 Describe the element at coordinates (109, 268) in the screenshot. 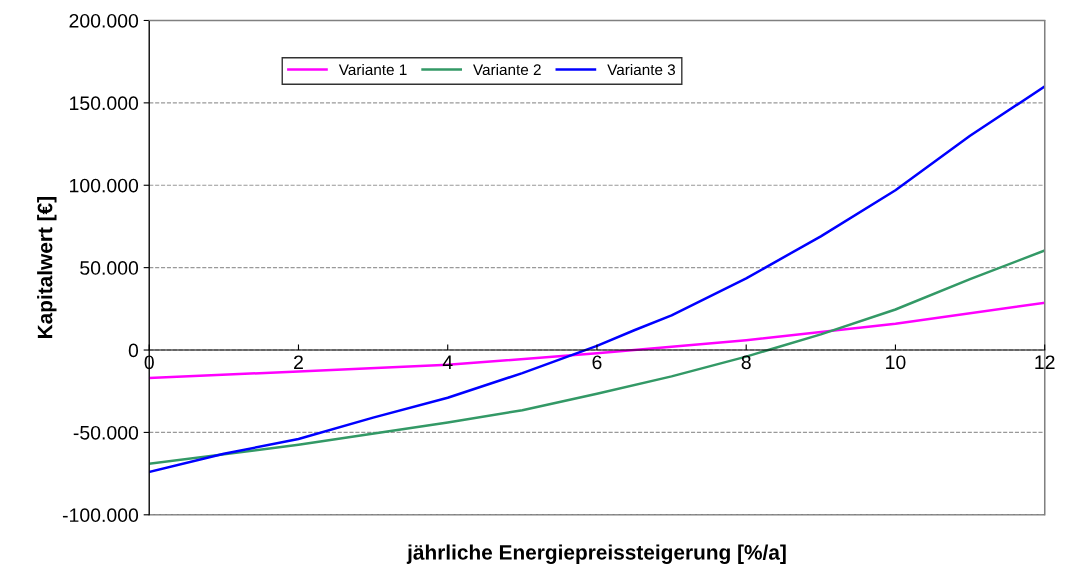

I see `y-tick-label: 50.000` at that location.